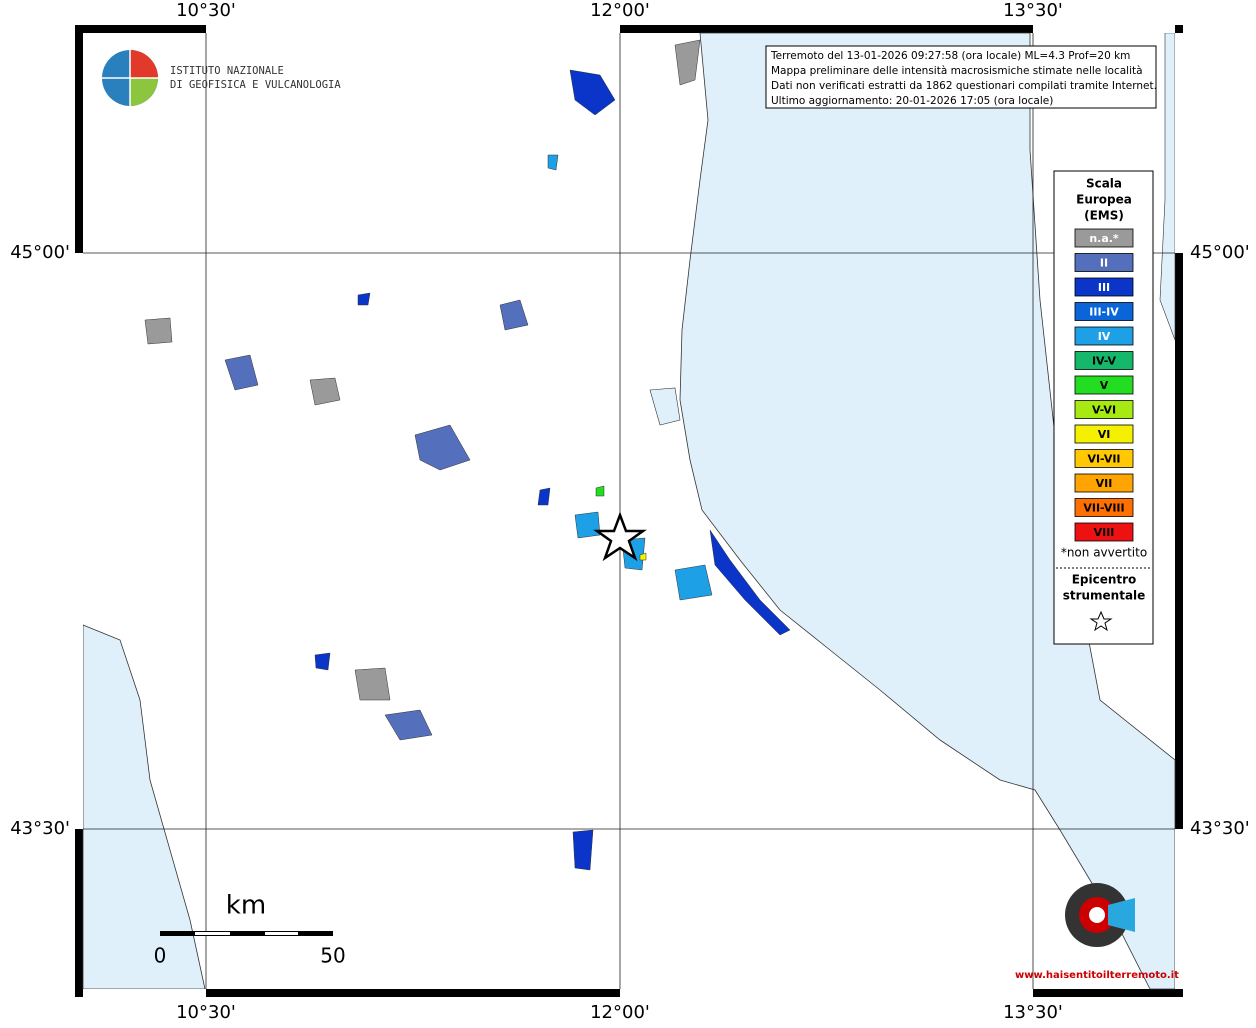  I want to click on legend-label: V-VI, so click(1104, 410).